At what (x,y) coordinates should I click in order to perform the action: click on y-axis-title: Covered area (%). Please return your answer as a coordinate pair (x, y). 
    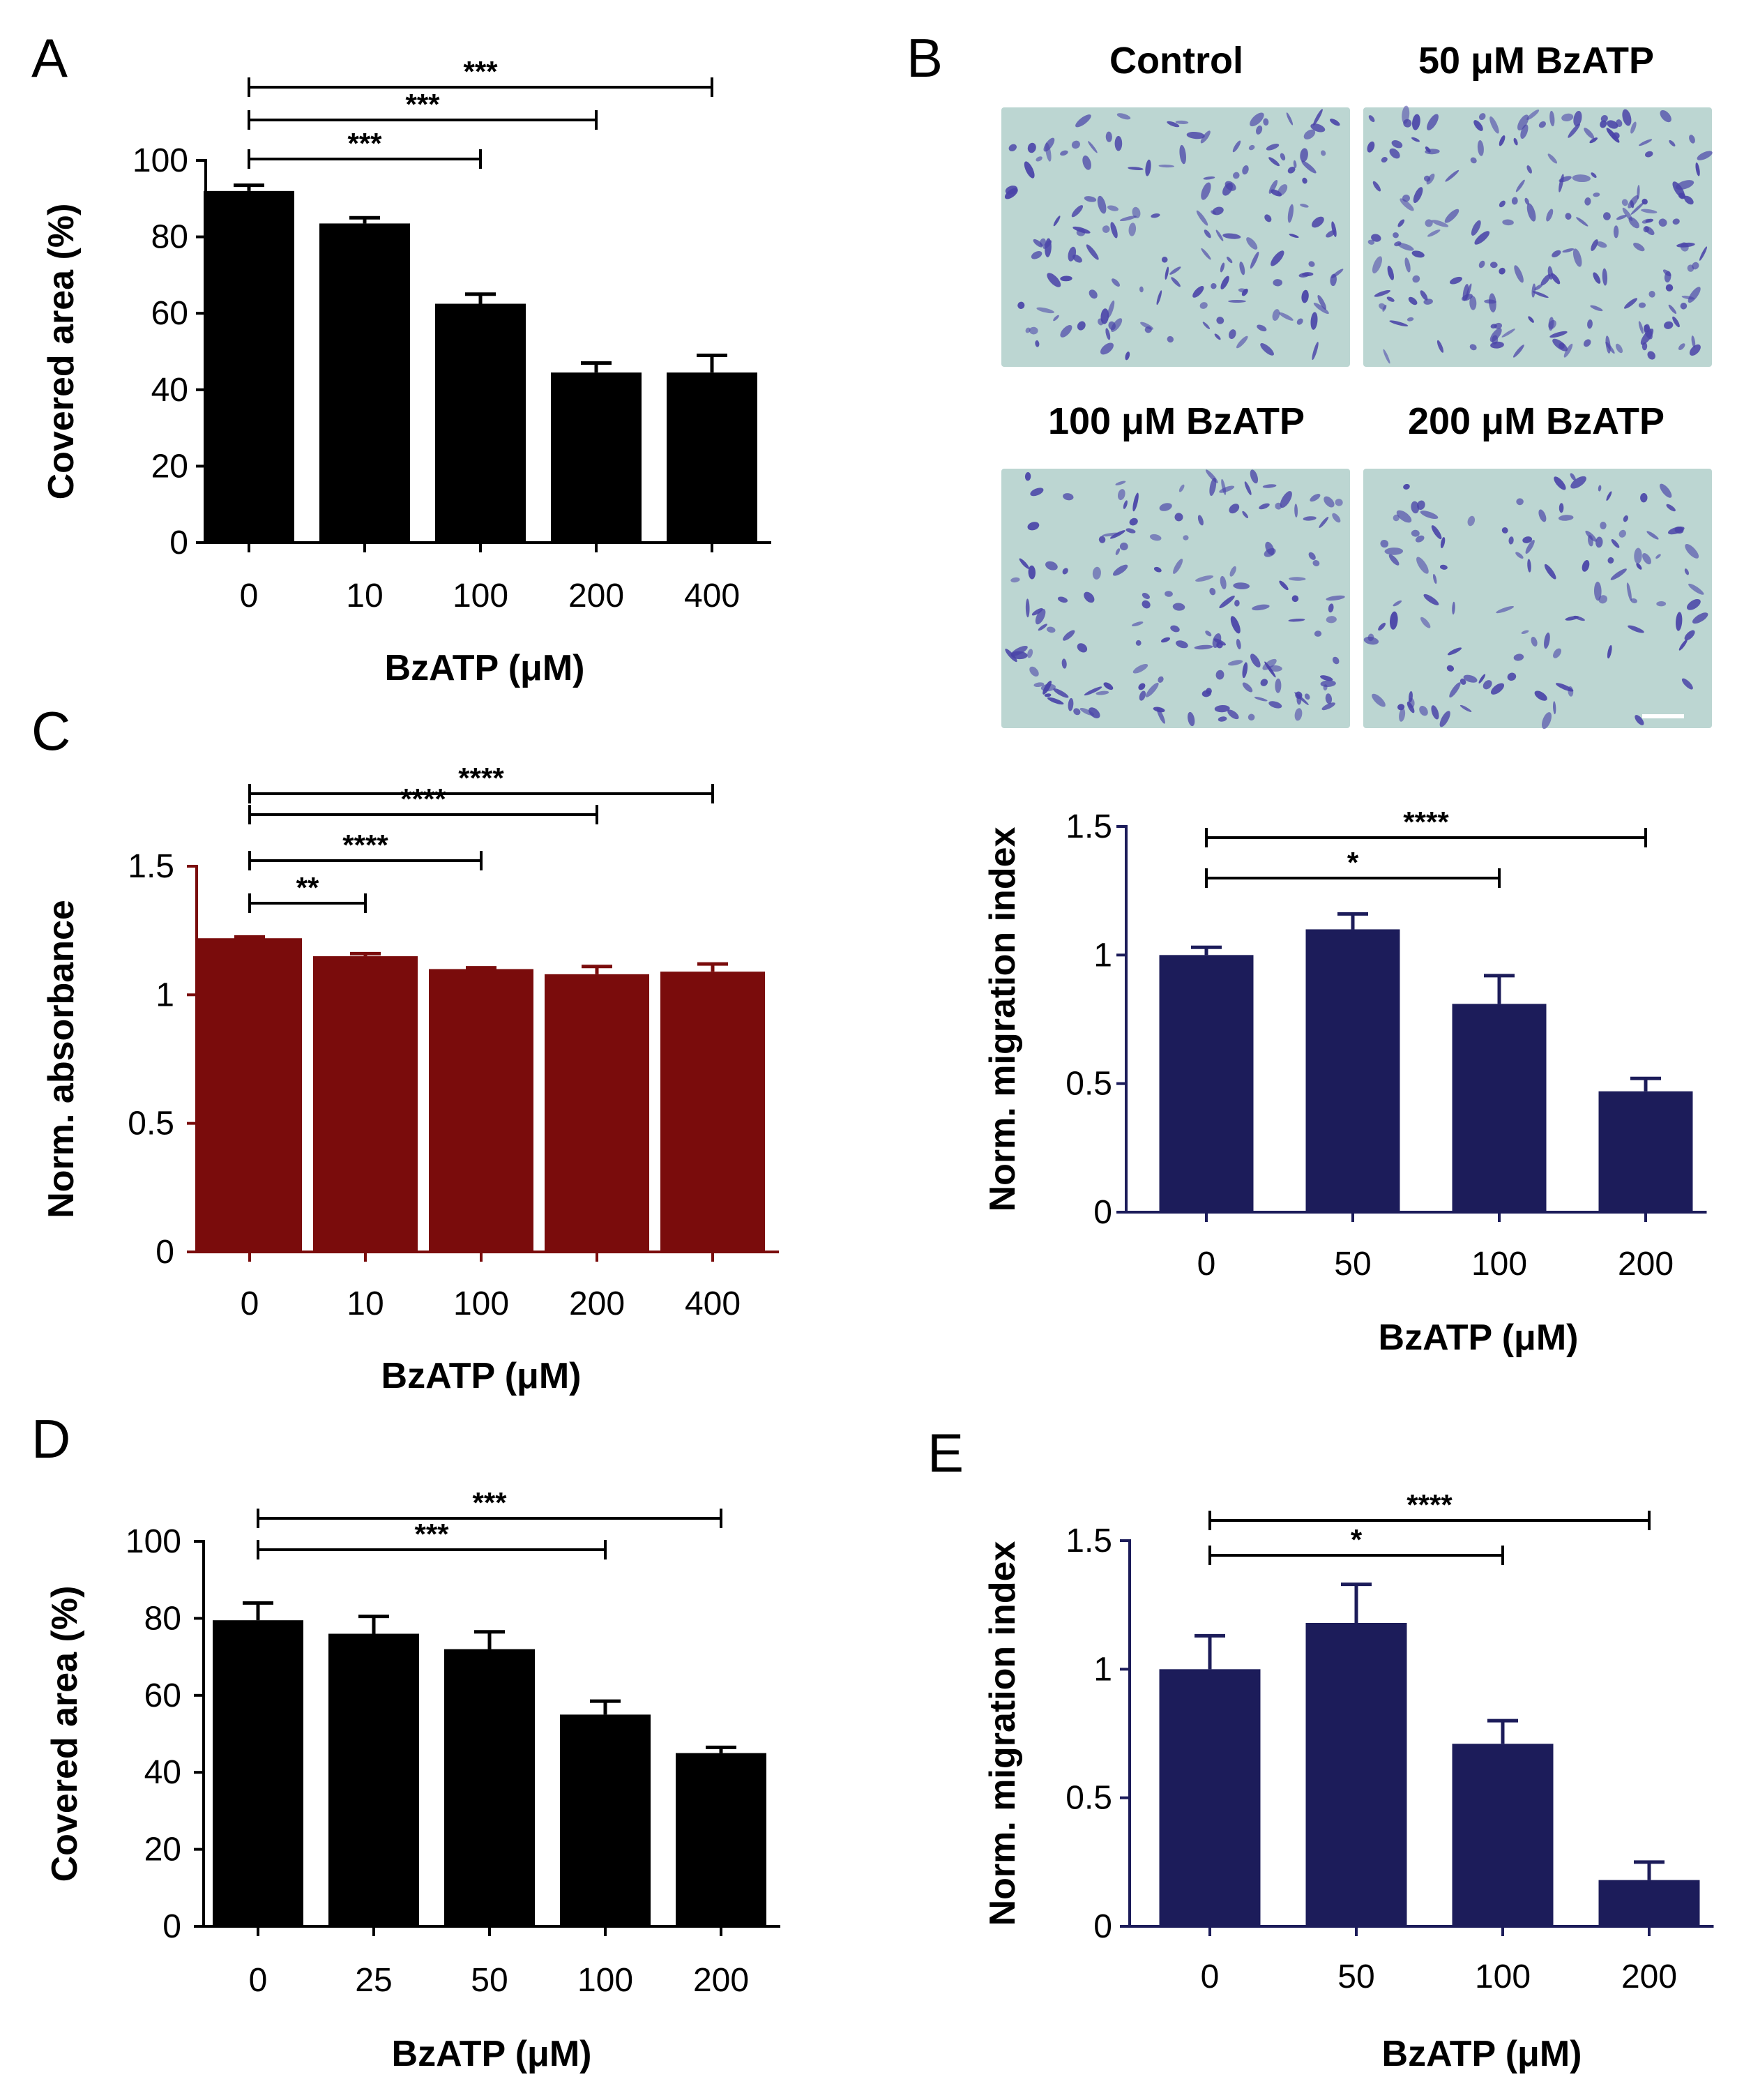
    Looking at the image, I should click on (65, 1734).